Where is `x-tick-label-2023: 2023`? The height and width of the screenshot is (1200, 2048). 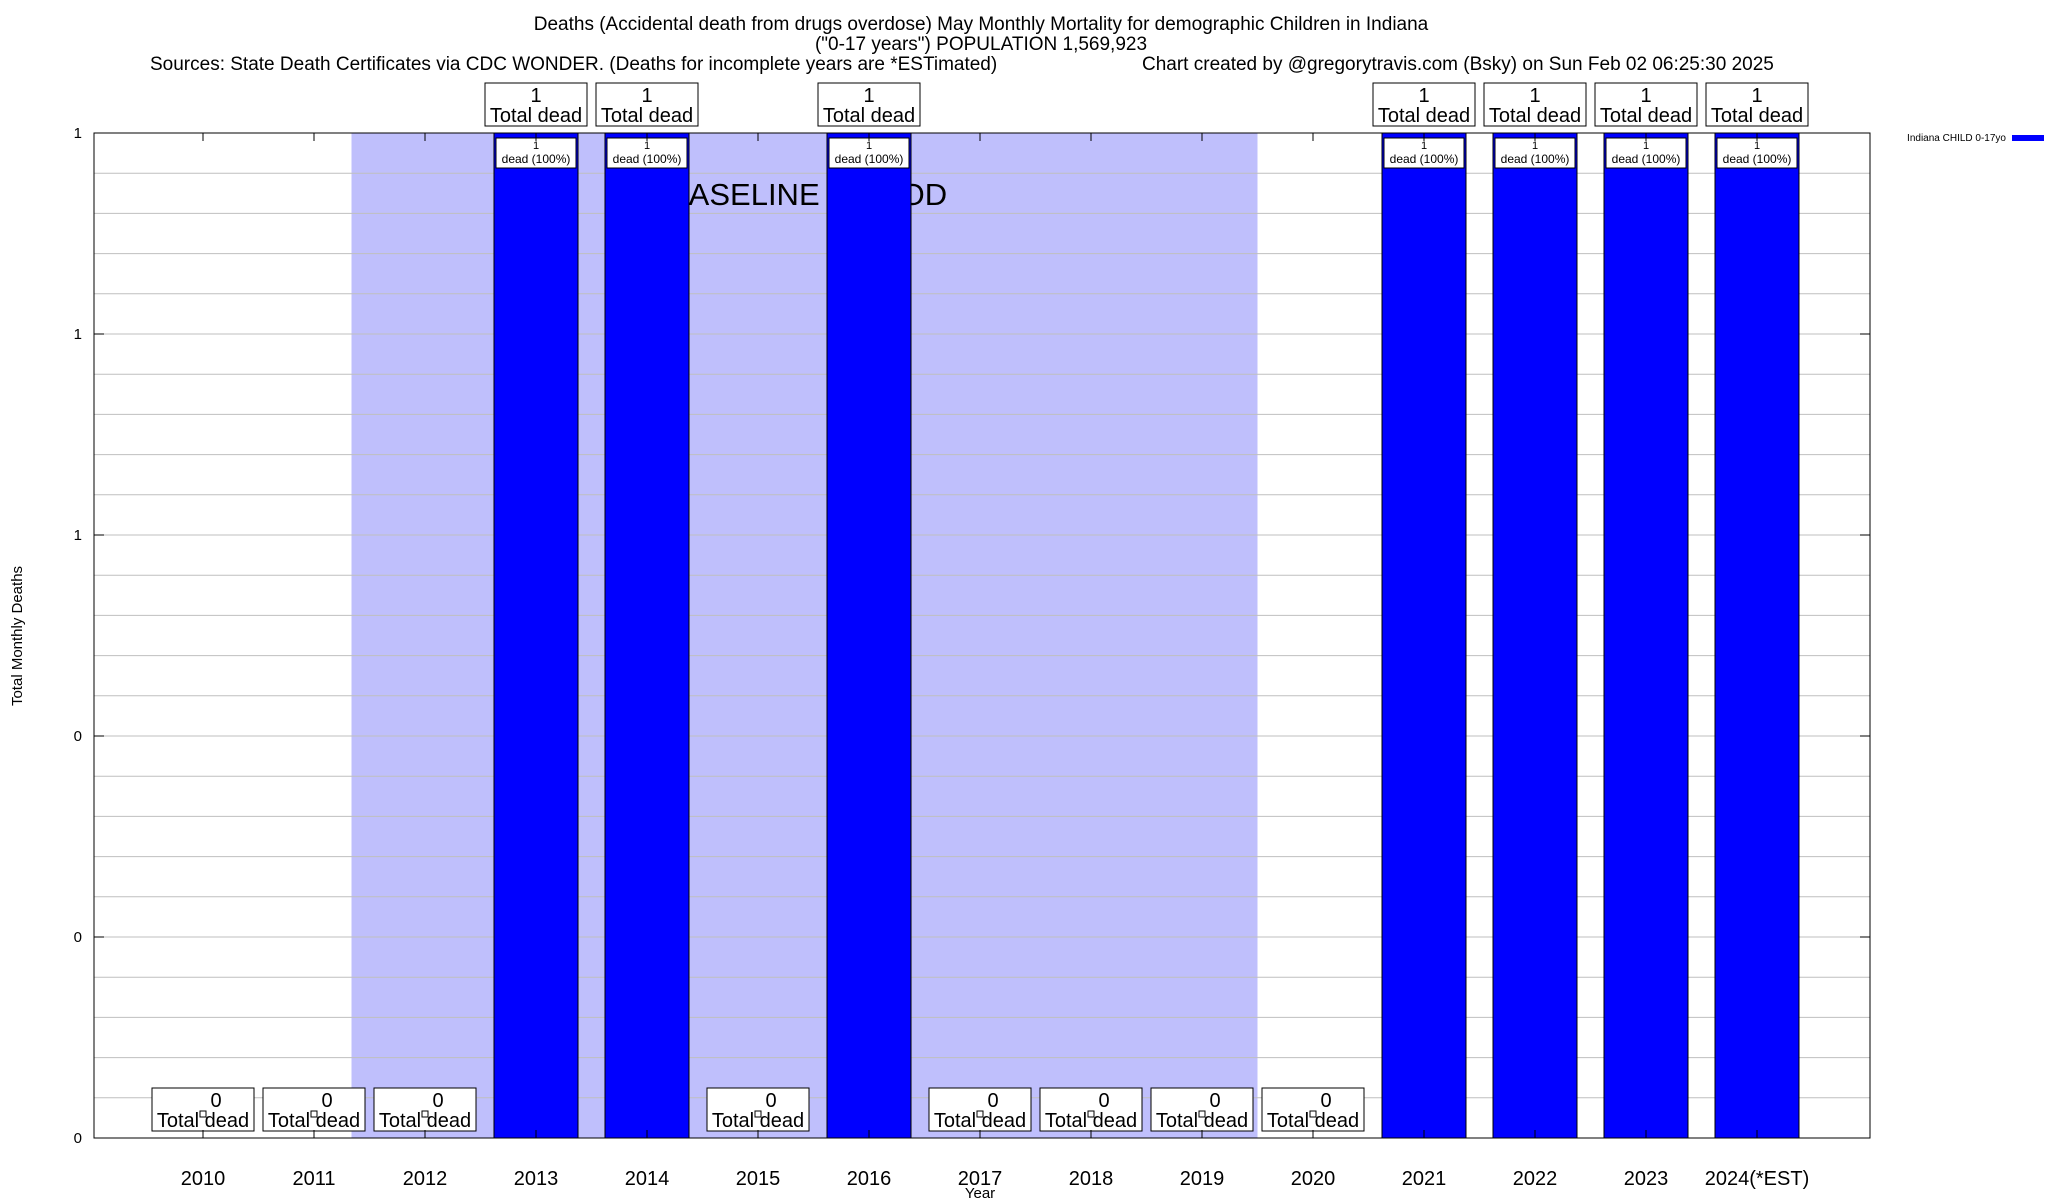
x-tick-label-2023: 2023 is located at coordinates (1646, 1179).